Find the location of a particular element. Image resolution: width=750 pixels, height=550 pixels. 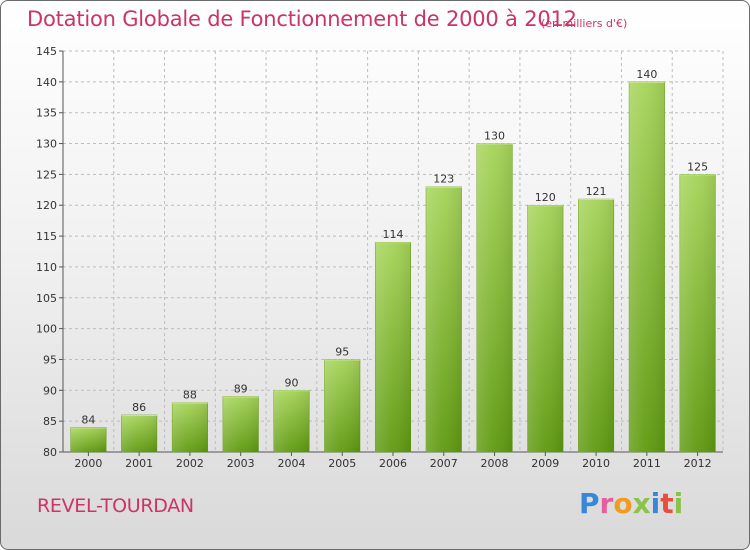

logo-letter: t is located at coordinates (667, 503).